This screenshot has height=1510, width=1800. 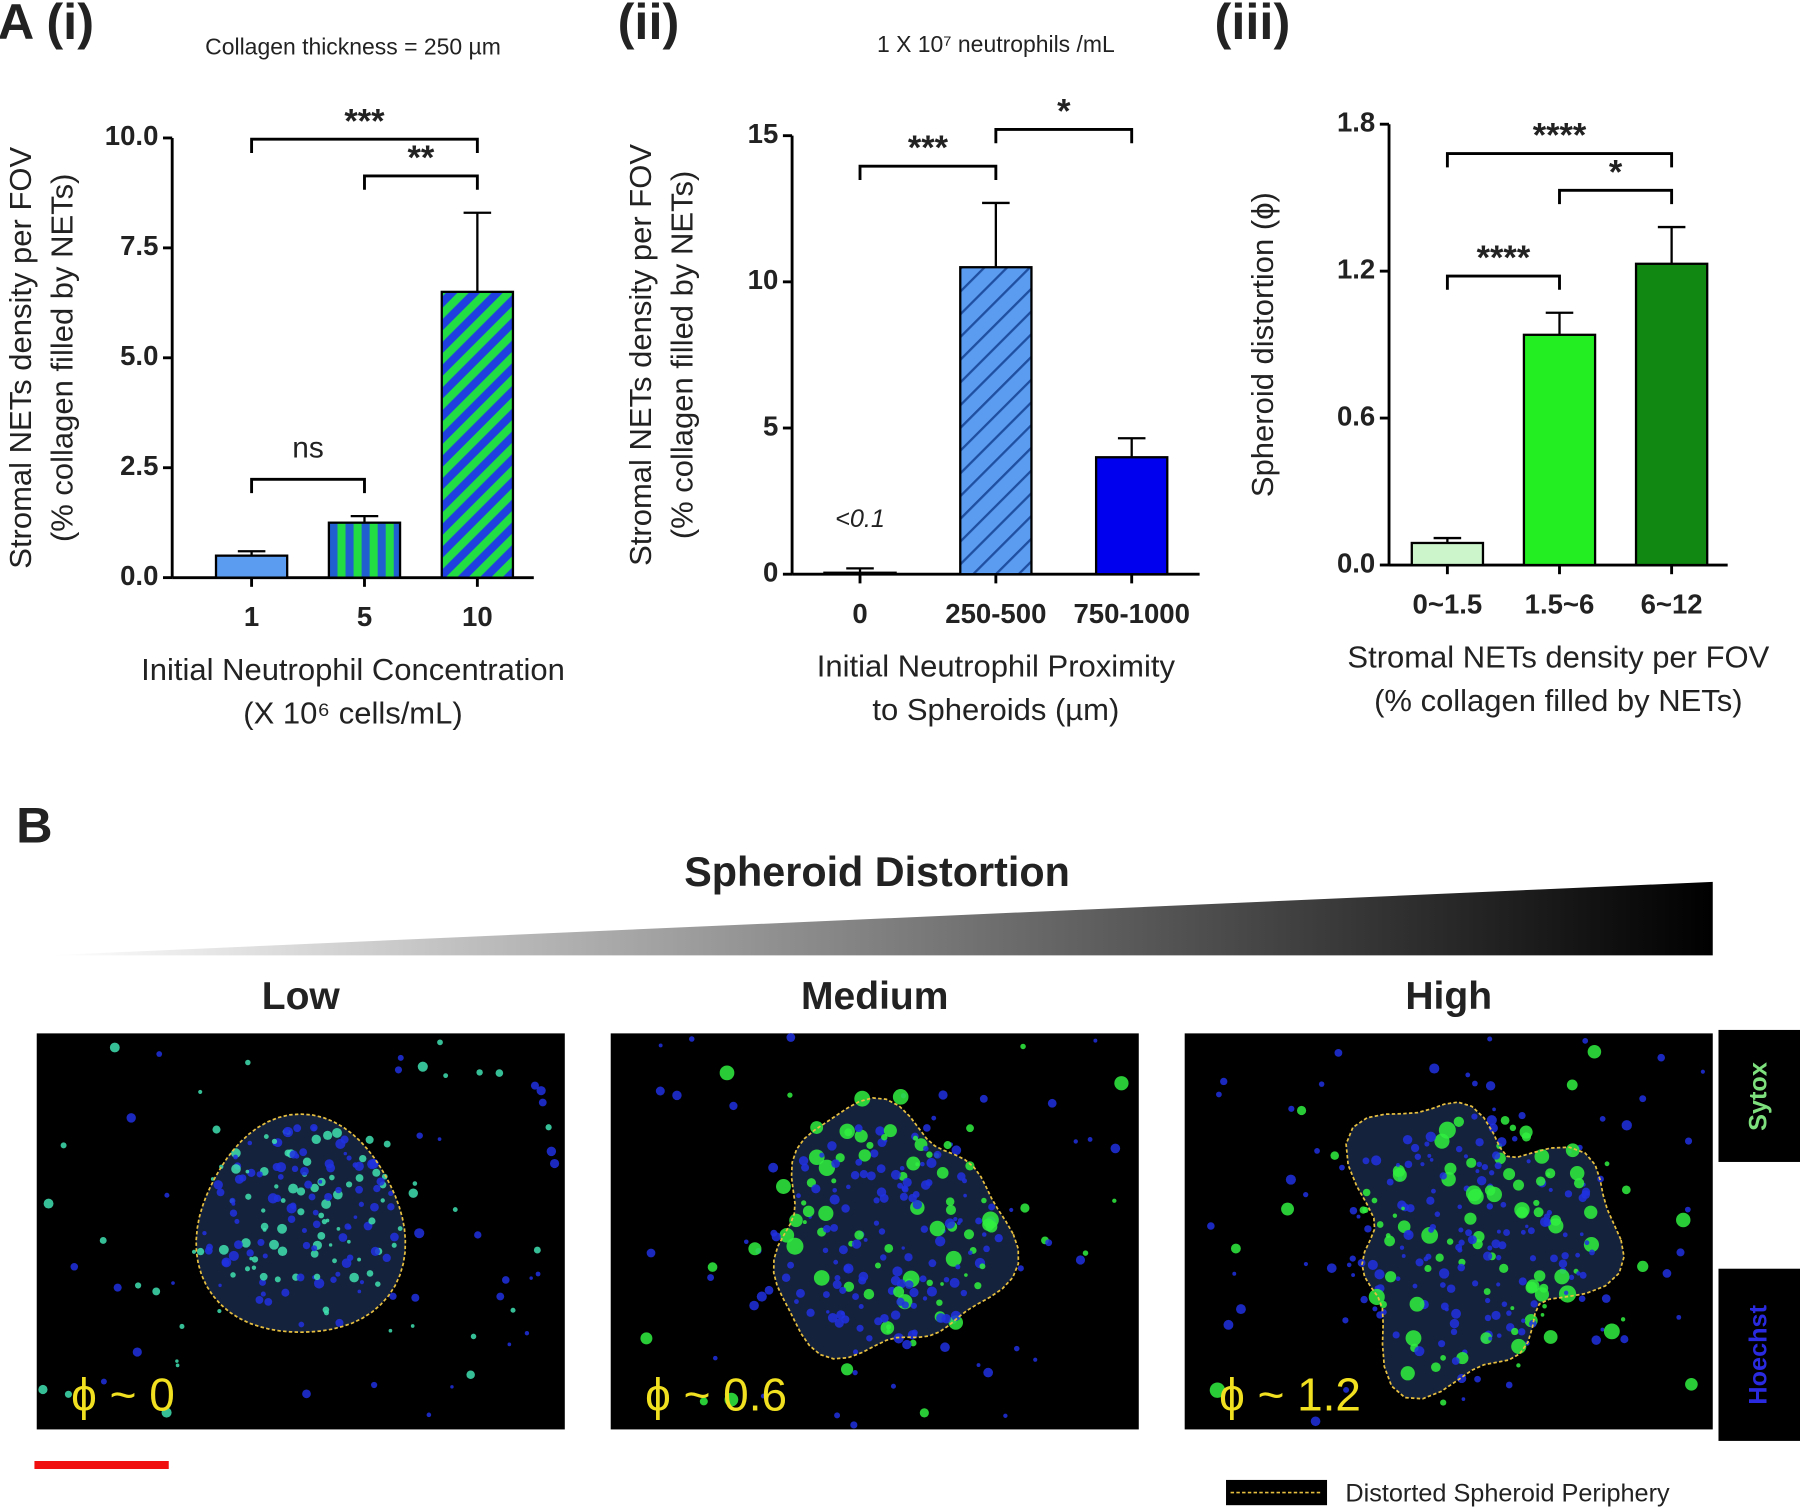 What do you see at coordinates (1448, 604) in the screenshot?
I see `x-tick-label: 0~1.5` at bounding box center [1448, 604].